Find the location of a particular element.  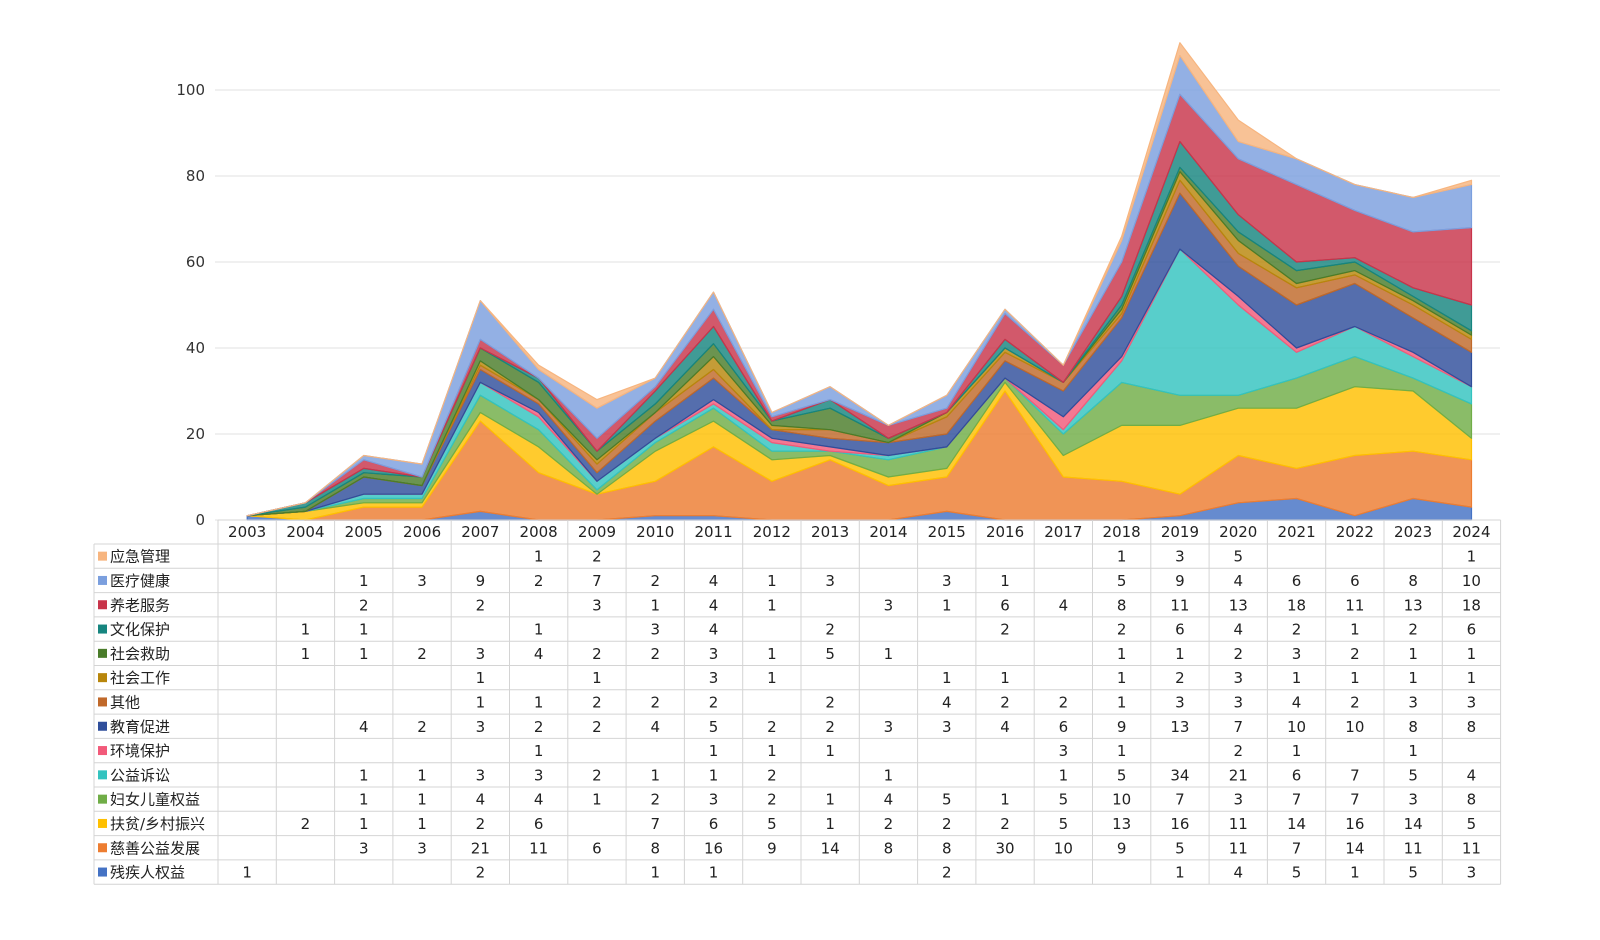

series-label: 其他 is located at coordinates (125, 702).